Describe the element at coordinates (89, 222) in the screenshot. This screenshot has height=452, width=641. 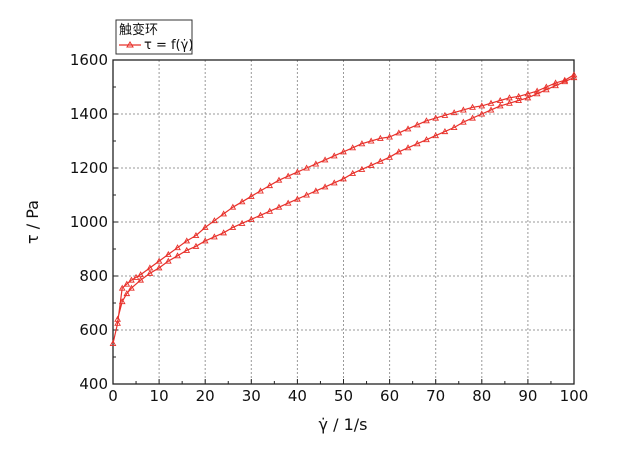
I see `y-tick-labels: 400 600 800 1000 1200 1400 1600` at that location.